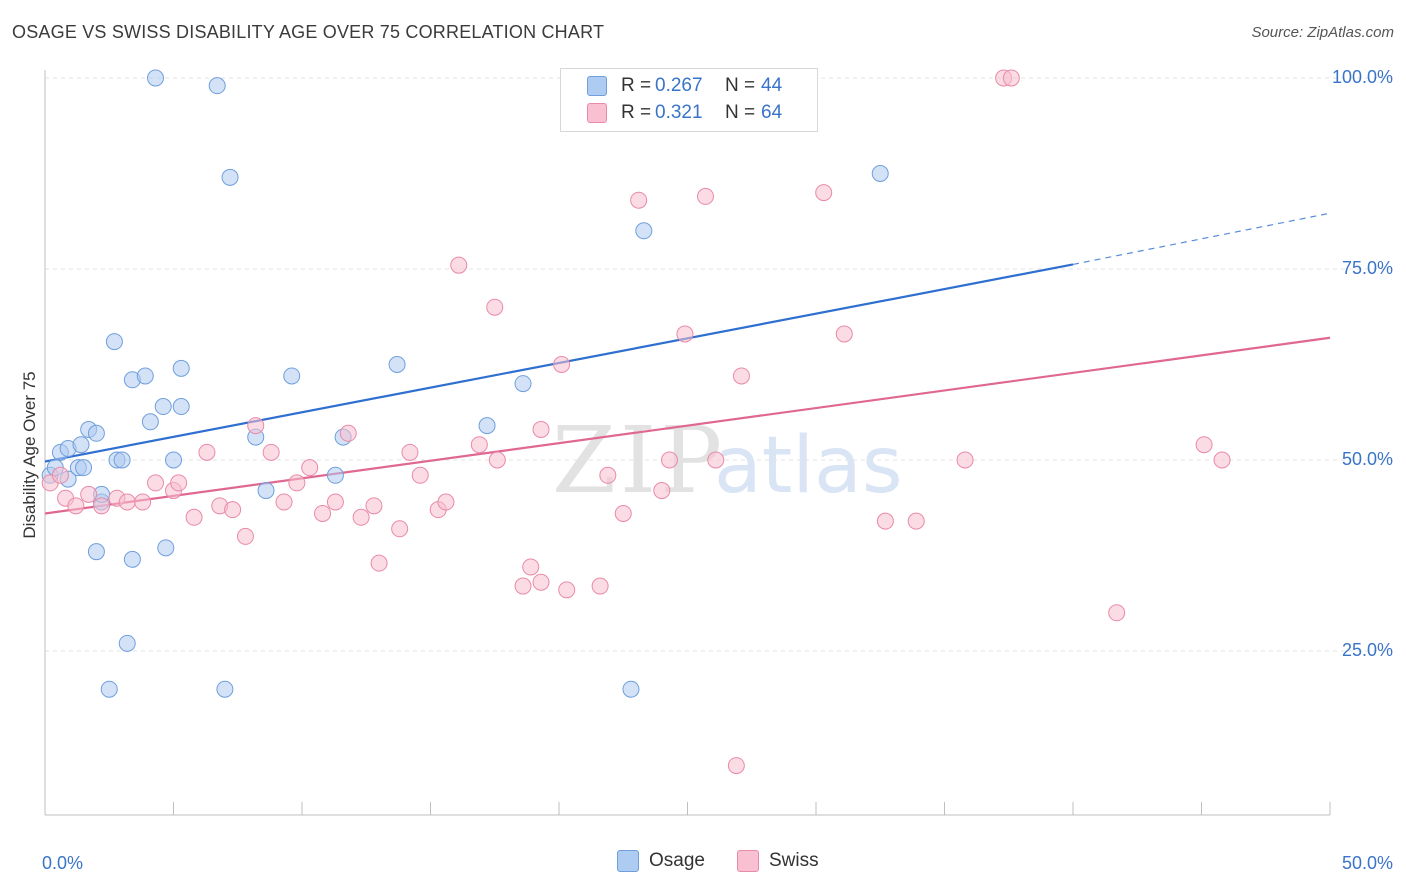  What do you see at coordinates (1201, 239) in the screenshot?
I see `osage-trend-extension` at bounding box center [1201, 239].